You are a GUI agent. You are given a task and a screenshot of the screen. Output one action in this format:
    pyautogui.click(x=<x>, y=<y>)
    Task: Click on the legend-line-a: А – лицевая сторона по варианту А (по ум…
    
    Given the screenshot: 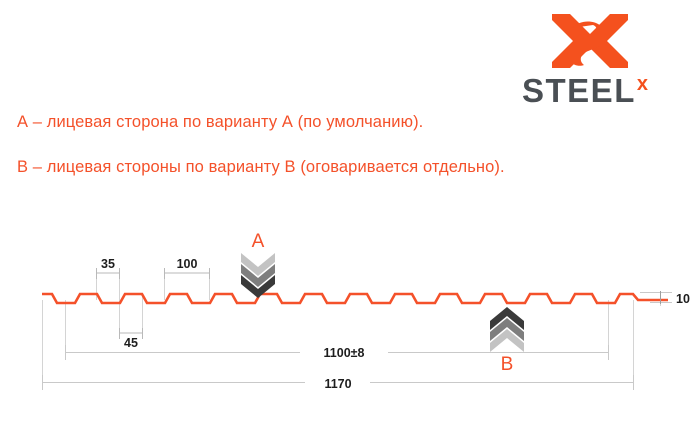 What is the action you would take?
    pyautogui.click(x=220, y=122)
    